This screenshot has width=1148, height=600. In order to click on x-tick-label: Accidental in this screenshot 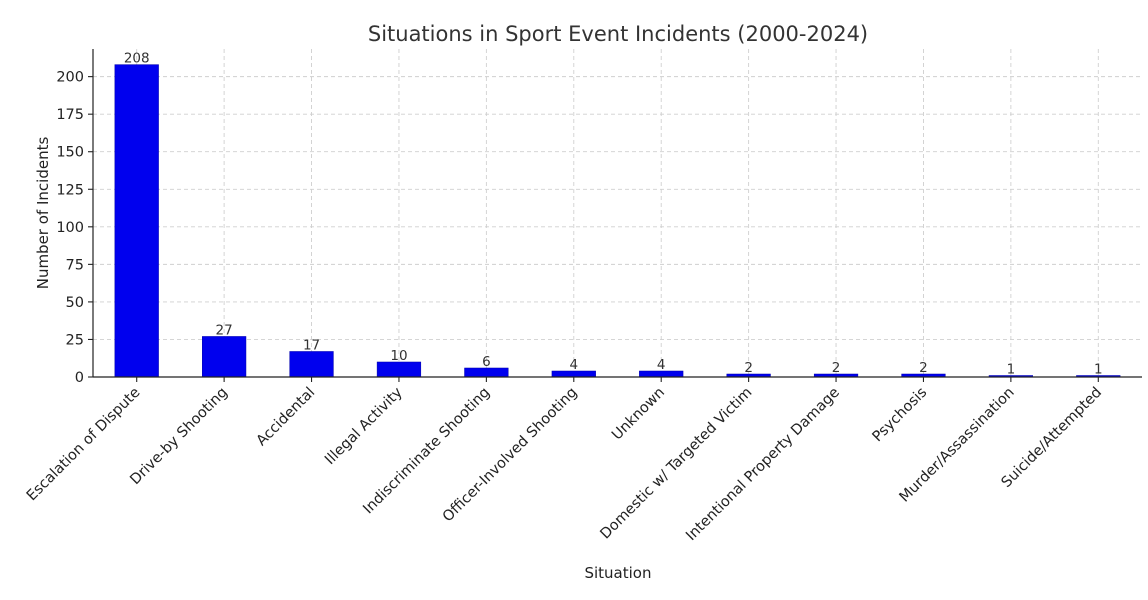, I will do `click(286, 417)`.